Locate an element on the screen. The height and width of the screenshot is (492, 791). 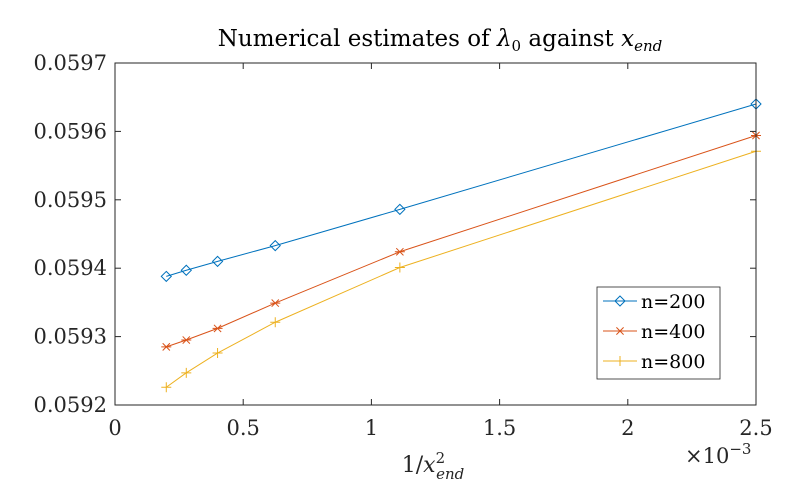
y-tick-label-1: 0.0592 is located at coordinates (70, 405).